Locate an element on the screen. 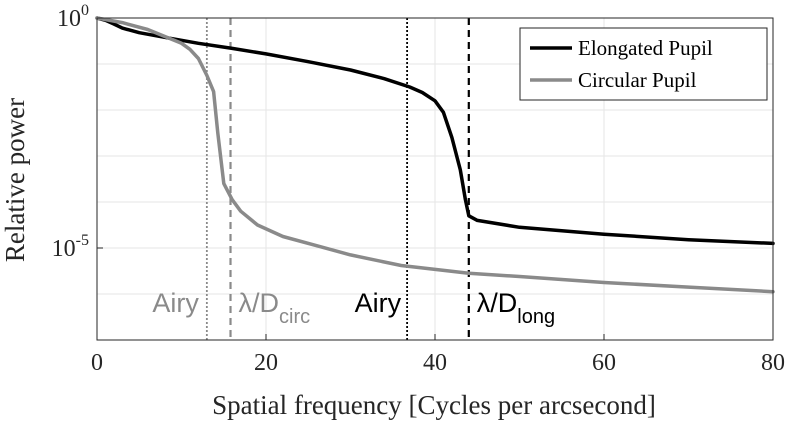 This screenshot has height=423, width=789. legend-box is located at coordinates (643, 64).